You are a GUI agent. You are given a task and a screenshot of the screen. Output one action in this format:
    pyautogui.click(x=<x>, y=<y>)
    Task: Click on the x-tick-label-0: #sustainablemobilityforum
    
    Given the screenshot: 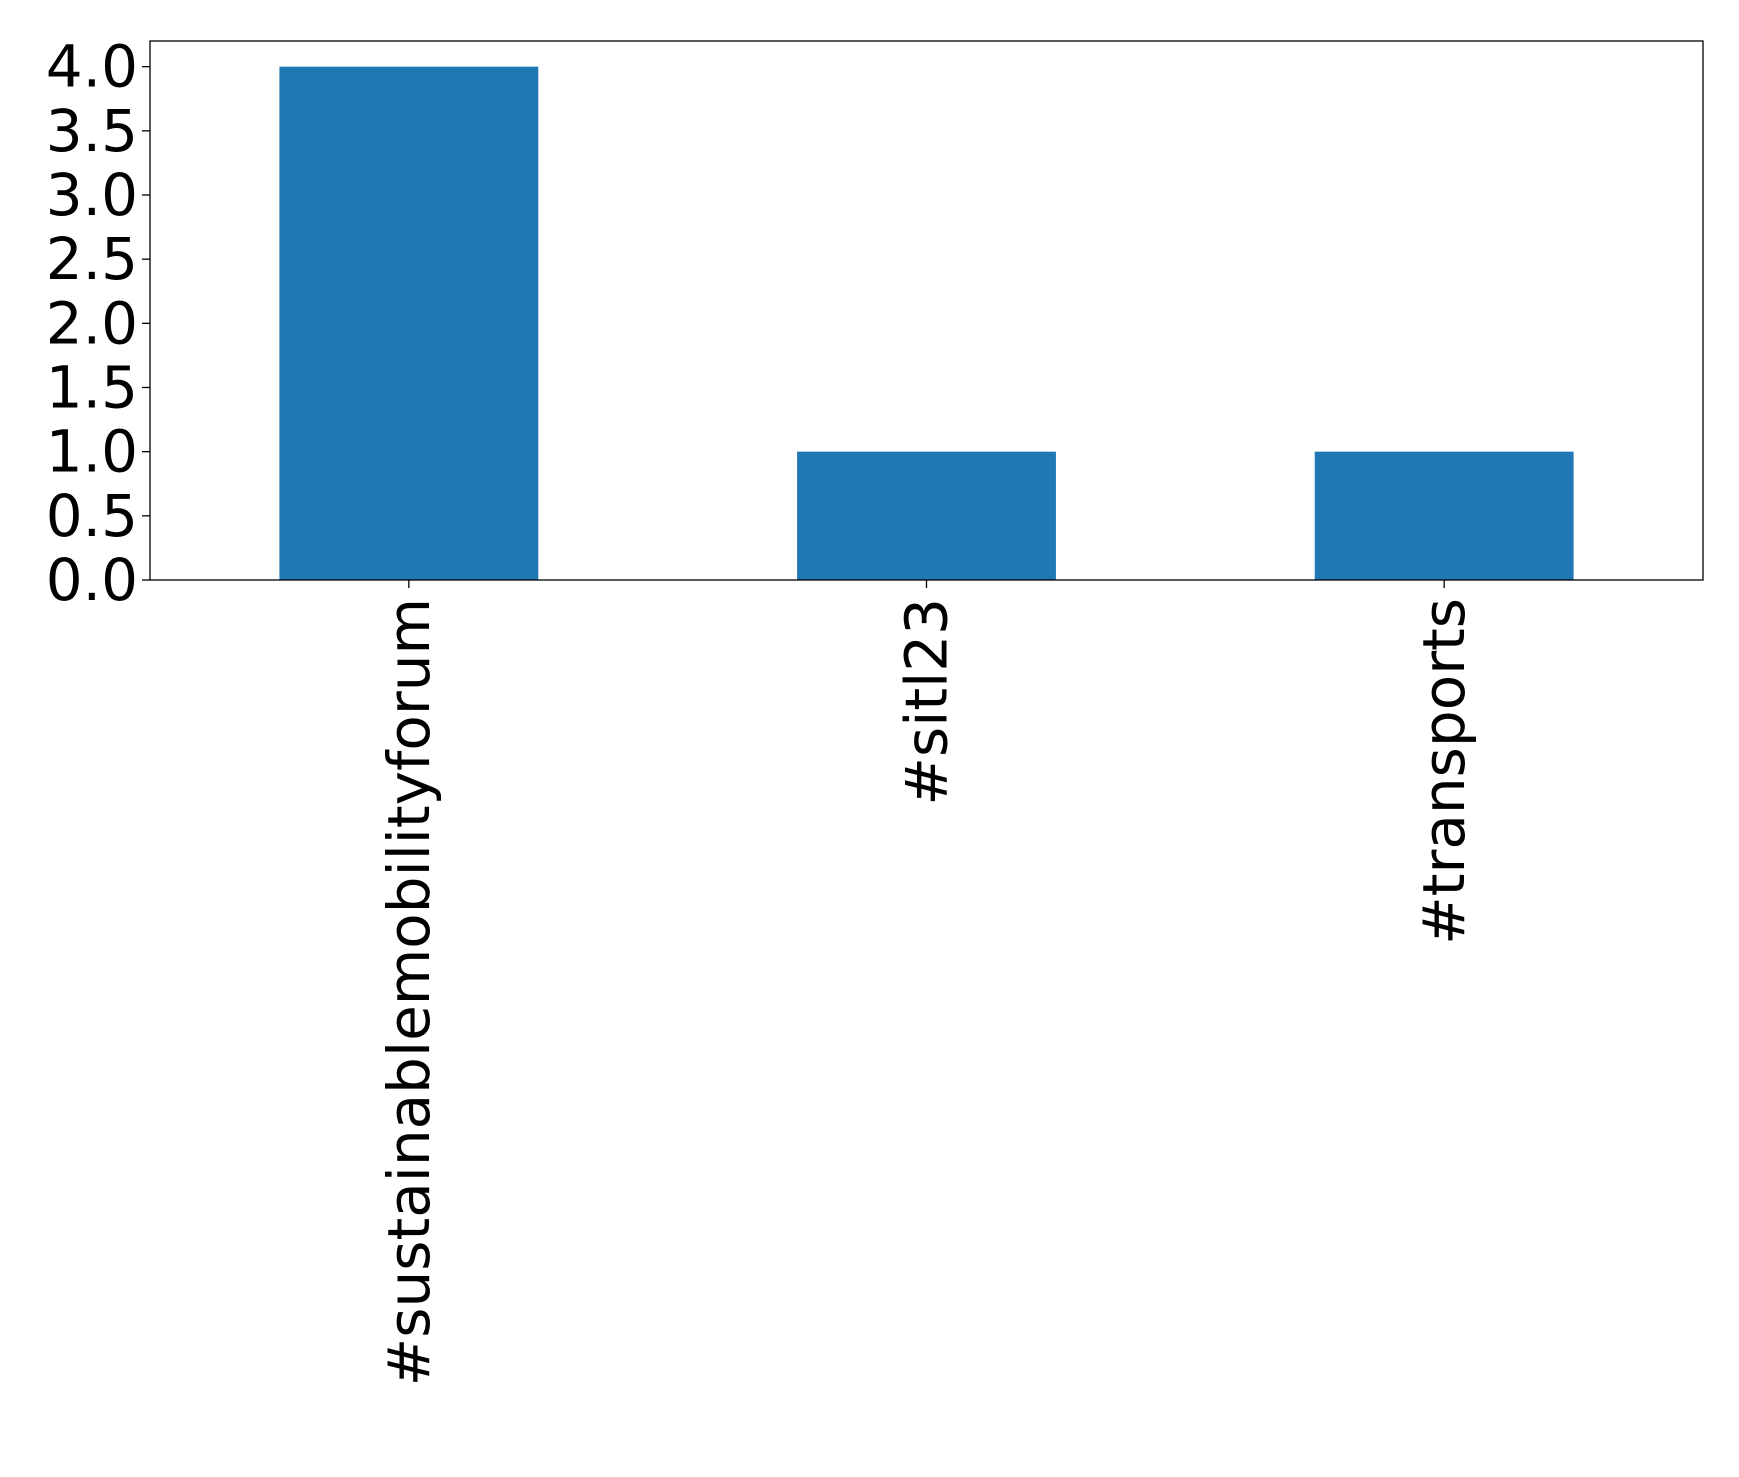 What is the action you would take?
    pyautogui.click(x=409, y=992)
    